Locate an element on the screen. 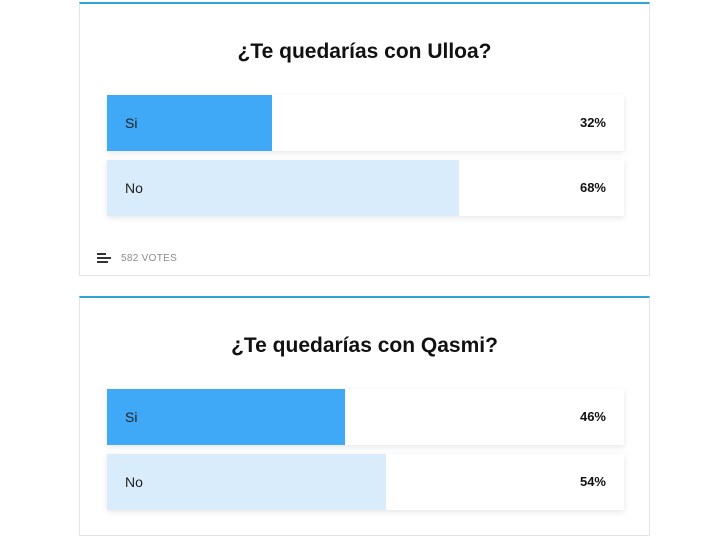 The height and width of the screenshot is (536, 721). poll-option-si: Si 46% is located at coordinates (365, 417).